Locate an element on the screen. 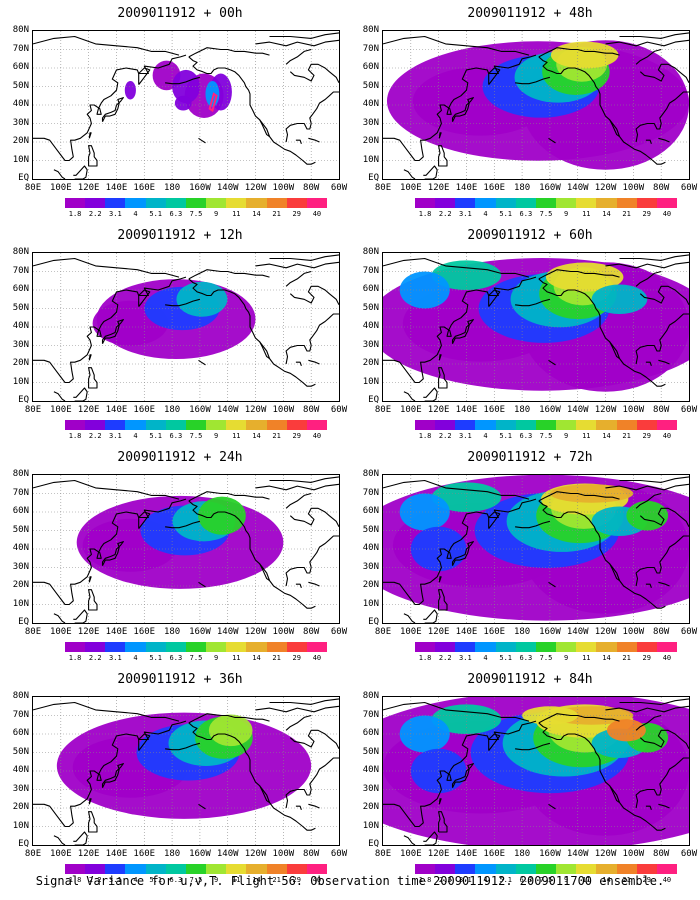 This screenshot has height=900, width=700. lon-tick-label: 80E is located at coordinates (33, 632).